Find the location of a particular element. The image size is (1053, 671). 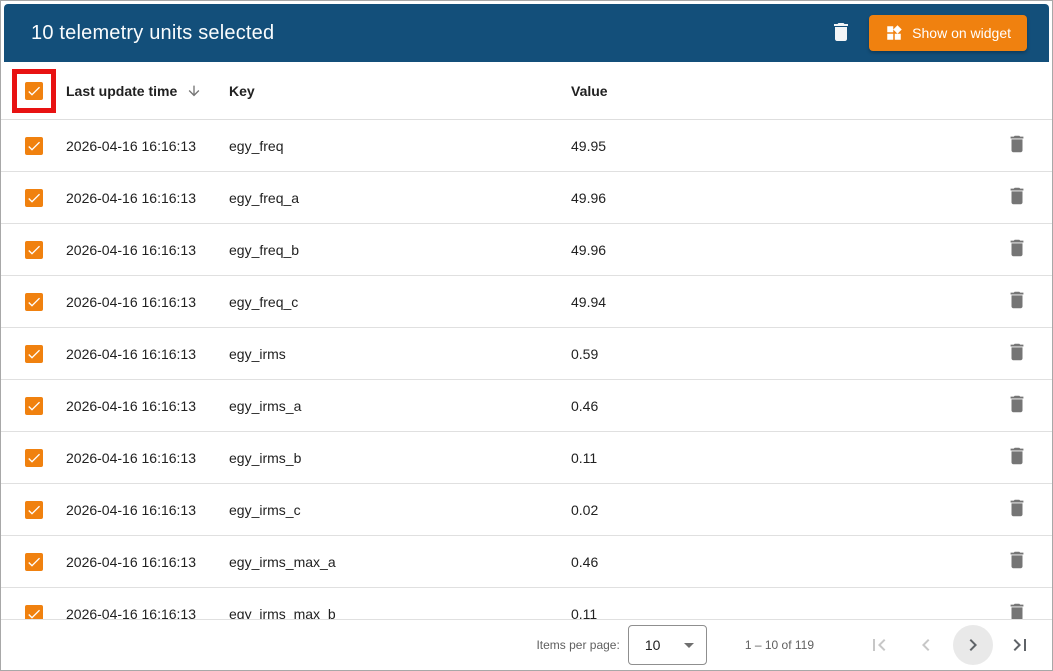

table-row: 2026-04-16 16:16:13 egy_freq_c 49.94 is located at coordinates (526, 302).